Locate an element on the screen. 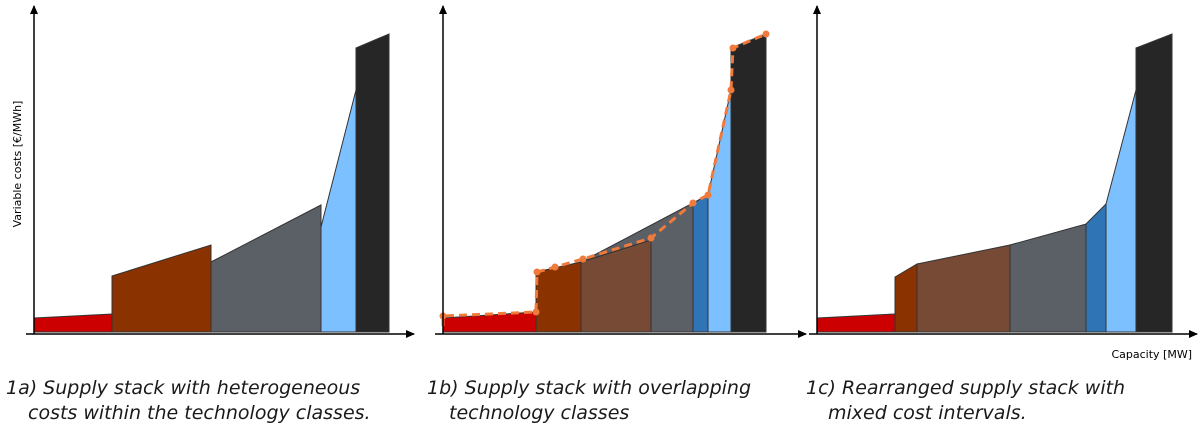  caption-1a-line1: 1a) Supply stack with heterogeneous is located at coordinates (183, 388).